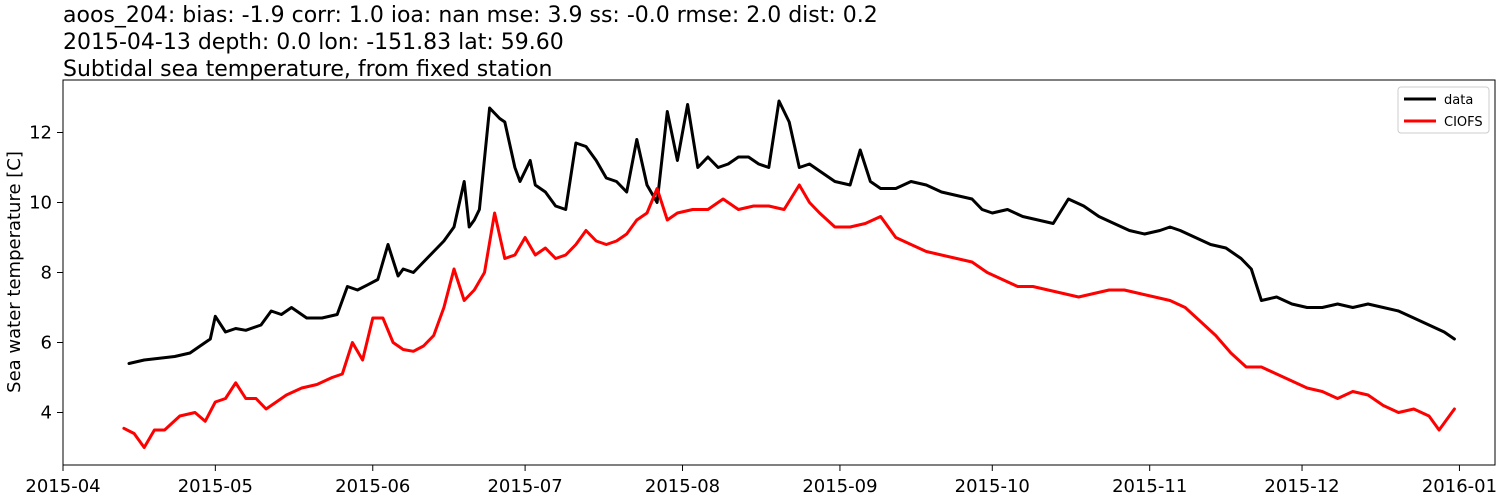  What do you see at coordinates (215, 486) in the screenshot?
I see `x-tick-label: 2015-05` at bounding box center [215, 486].